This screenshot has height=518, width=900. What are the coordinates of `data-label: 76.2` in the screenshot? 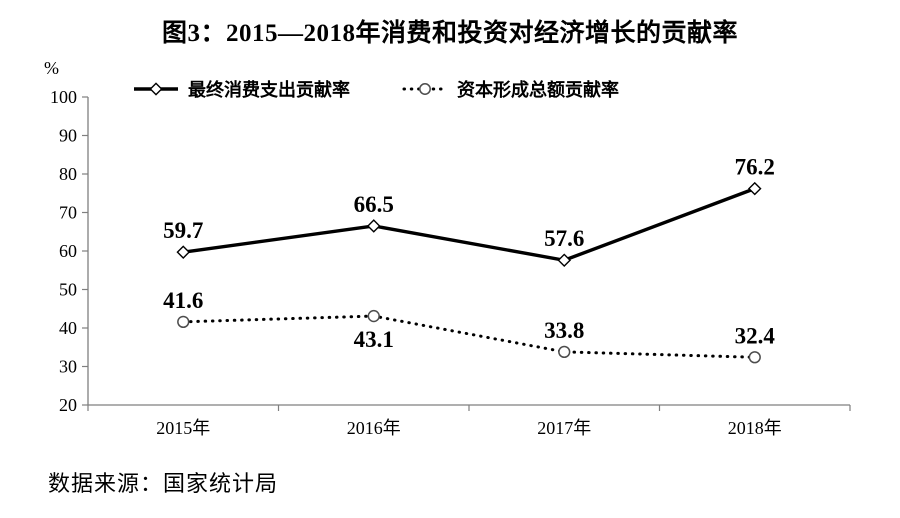 It's located at (755, 167).